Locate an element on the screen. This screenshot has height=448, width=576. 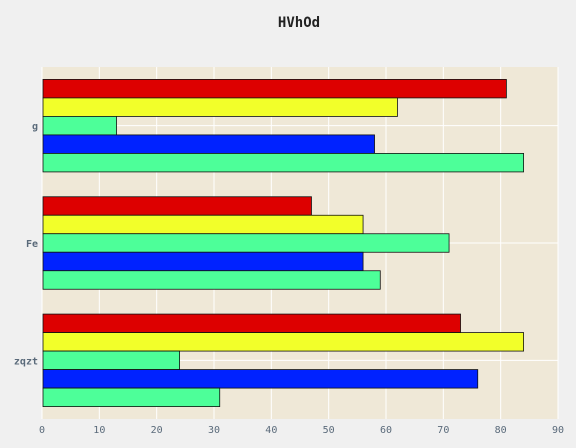
x-tick-label-9: 90 is located at coordinates (558, 430).